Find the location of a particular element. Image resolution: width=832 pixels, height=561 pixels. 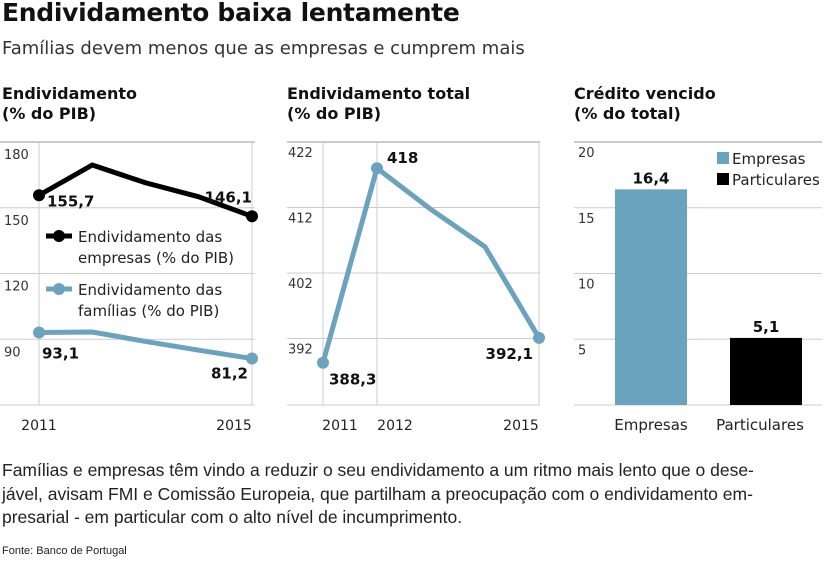

chart2-title-line1: Endividamento total is located at coordinates (379, 93).